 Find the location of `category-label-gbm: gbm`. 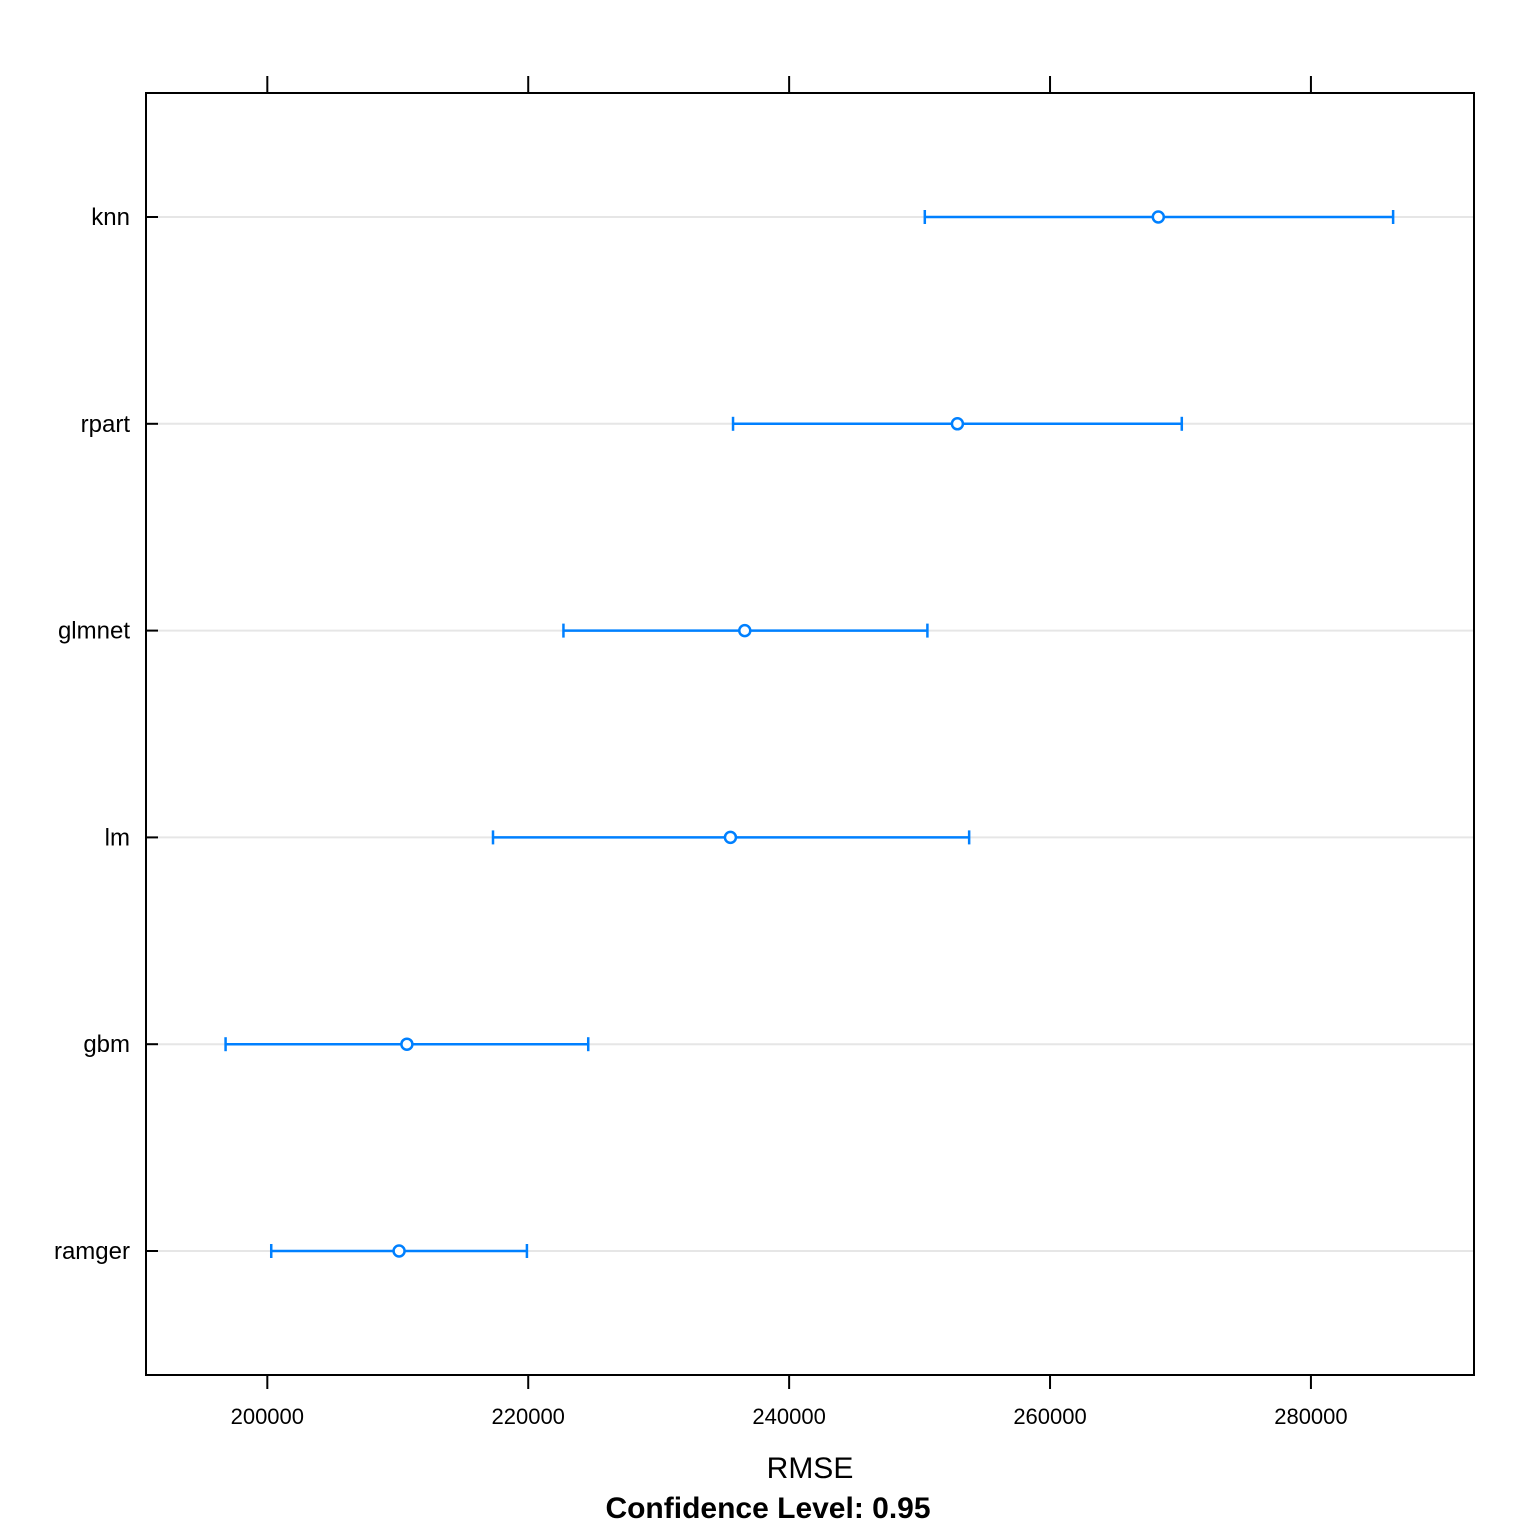

category-label-gbm: gbm is located at coordinates (106, 1044).